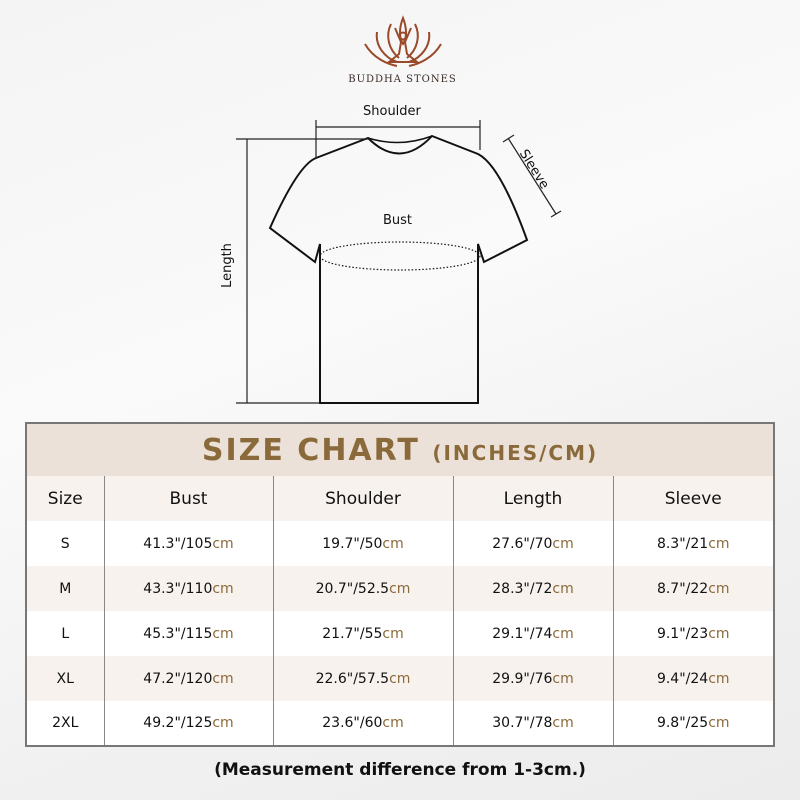  I want to click on header-sleeve: Sleeve, so click(693, 498).